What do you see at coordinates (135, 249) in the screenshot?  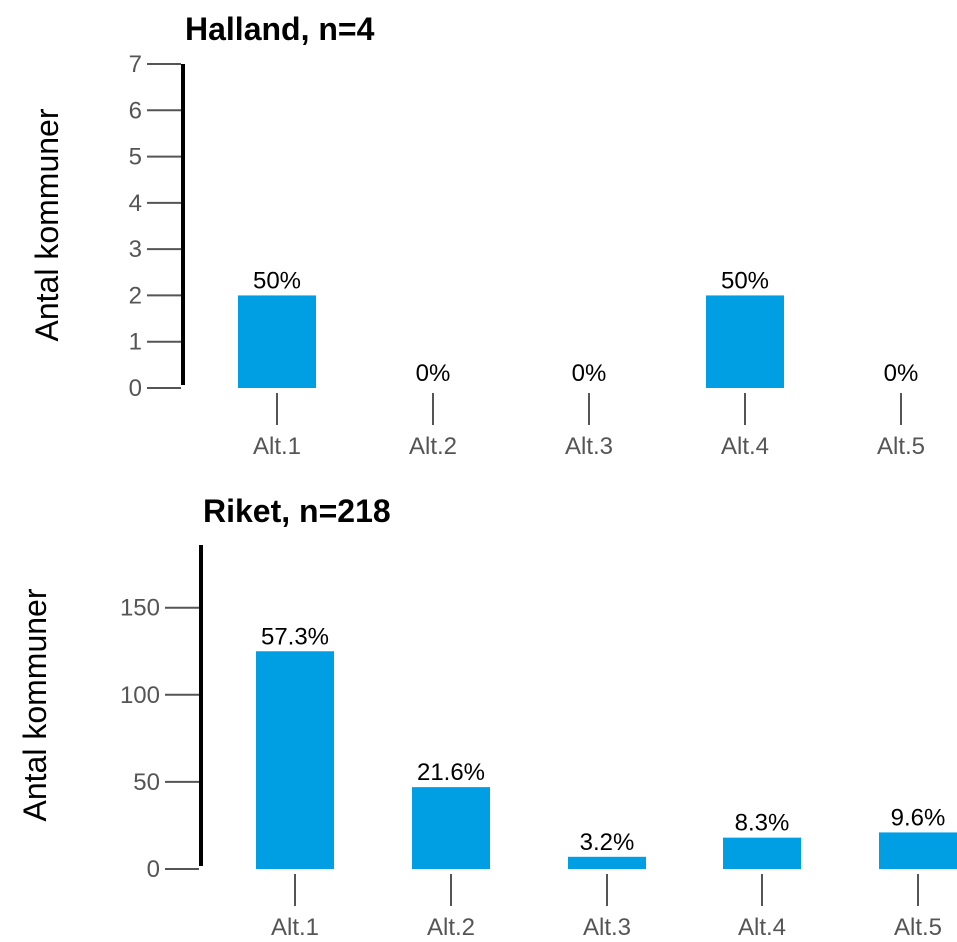 I see `y-tick-label: 3` at bounding box center [135, 249].